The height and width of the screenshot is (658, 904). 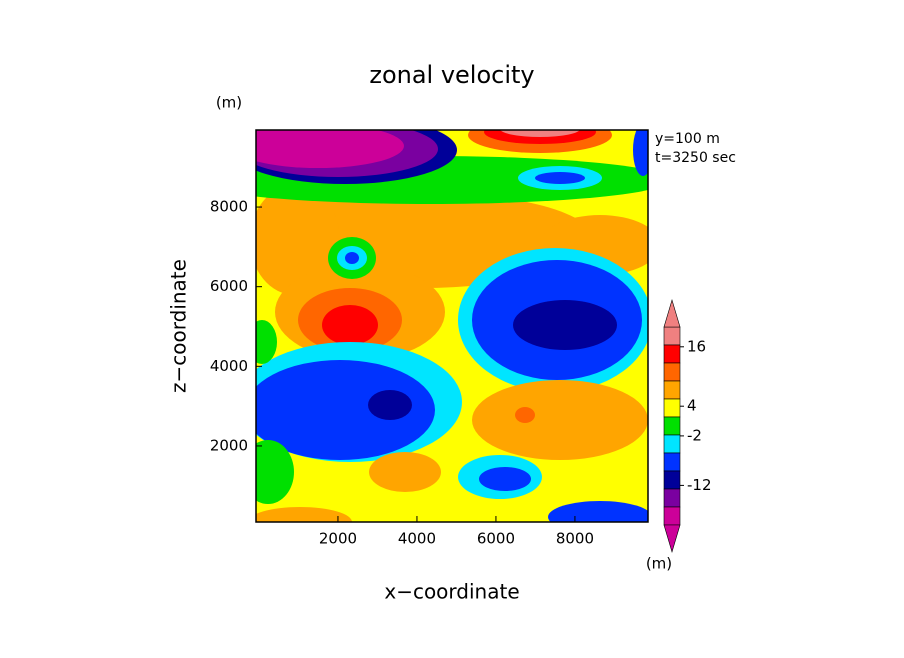 What do you see at coordinates (496, 539) in the screenshot?
I see `x-tick-label: 6000` at bounding box center [496, 539].